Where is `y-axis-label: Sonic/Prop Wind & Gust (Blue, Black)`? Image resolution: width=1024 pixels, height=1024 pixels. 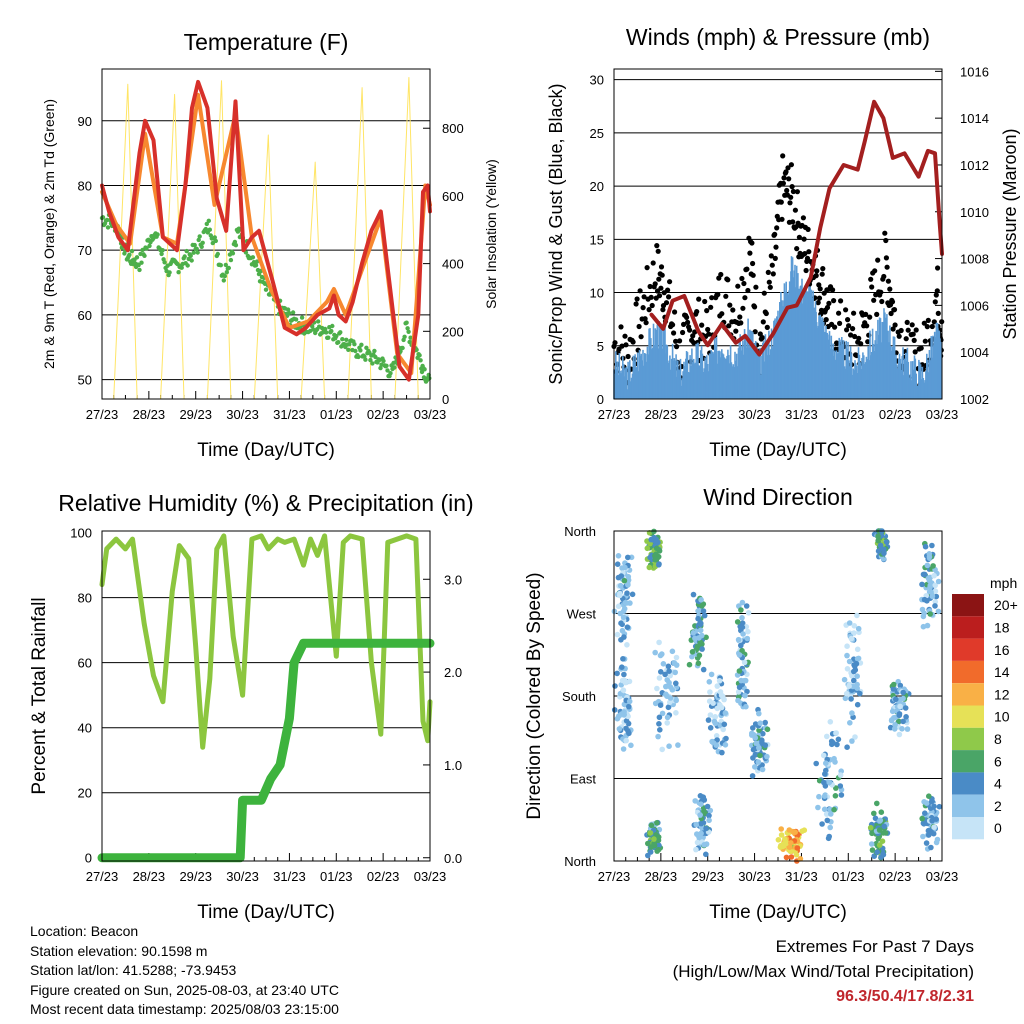
y-axis-label: Sonic/Prop Wind & Gust (Blue, Black) is located at coordinates (556, 233).